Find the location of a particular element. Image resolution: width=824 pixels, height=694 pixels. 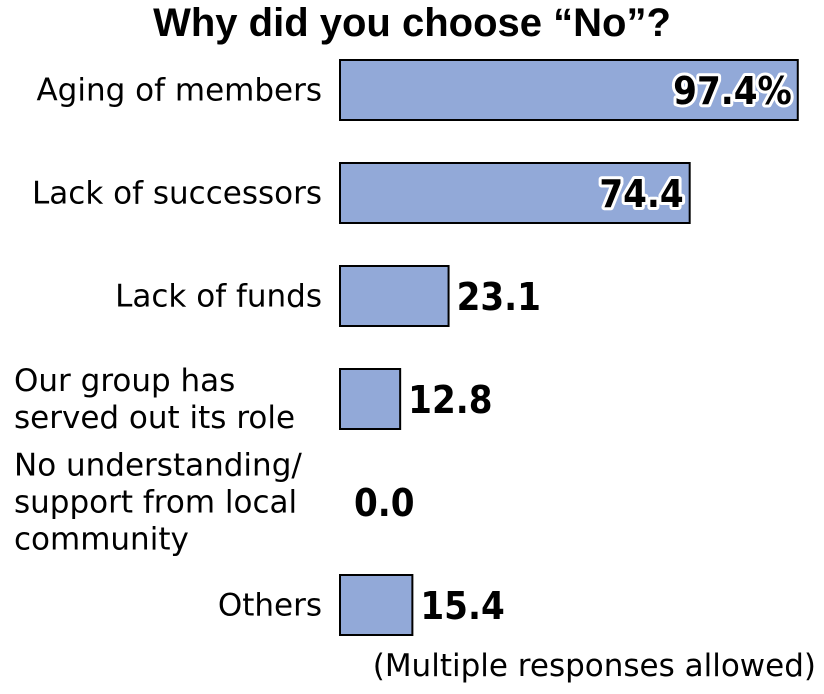

value-label: 23.1 is located at coordinates (499, 297).